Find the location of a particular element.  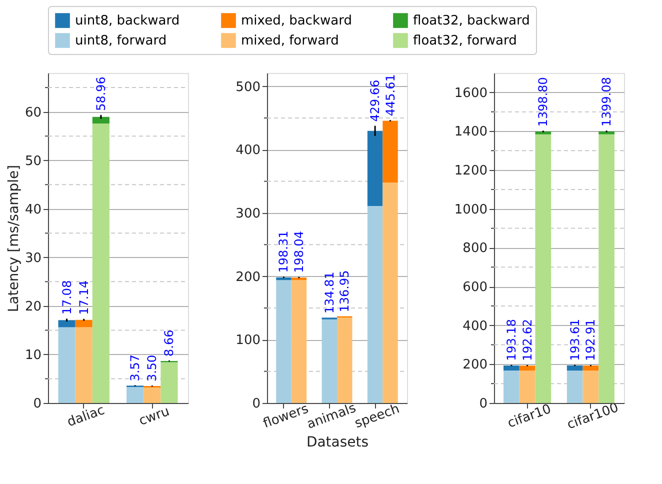

y-tick-label: 1200 is located at coordinates (471, 171).